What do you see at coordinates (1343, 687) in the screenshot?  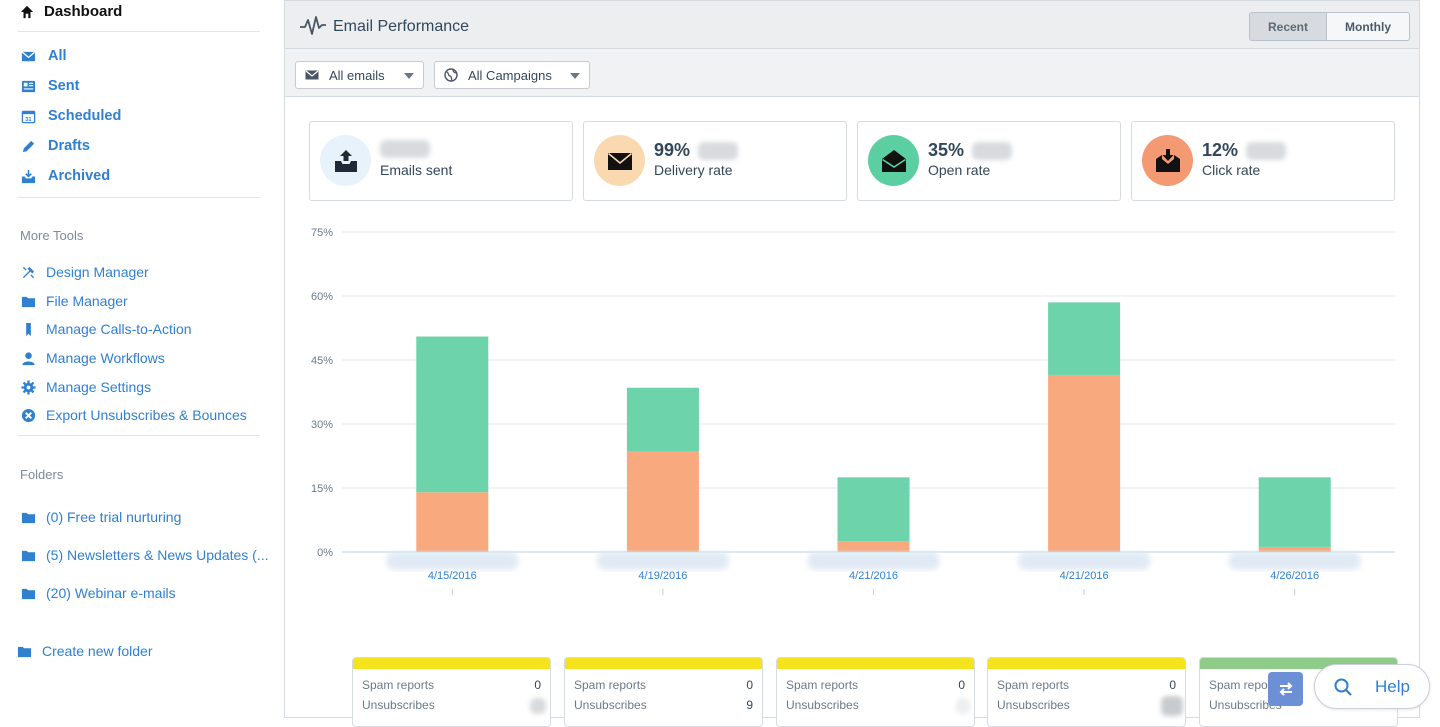 I see `search-icon` at bounding box center [1343, 687].